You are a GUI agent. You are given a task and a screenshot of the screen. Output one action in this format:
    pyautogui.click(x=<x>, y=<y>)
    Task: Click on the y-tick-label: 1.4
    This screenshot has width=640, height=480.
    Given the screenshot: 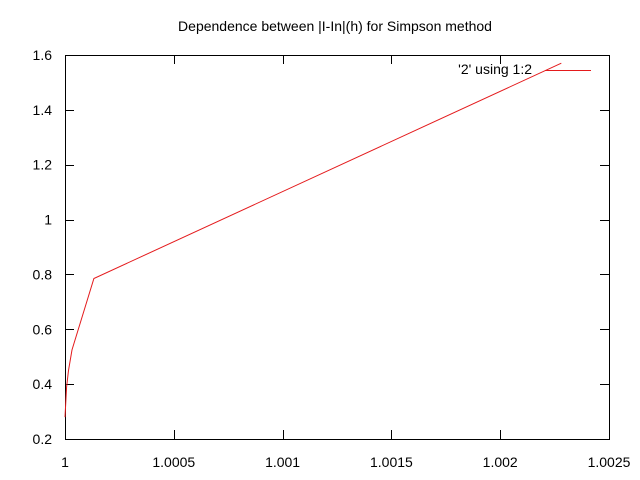 What is the action you would take?
    pyautogui.click(x=43, y=110)
    